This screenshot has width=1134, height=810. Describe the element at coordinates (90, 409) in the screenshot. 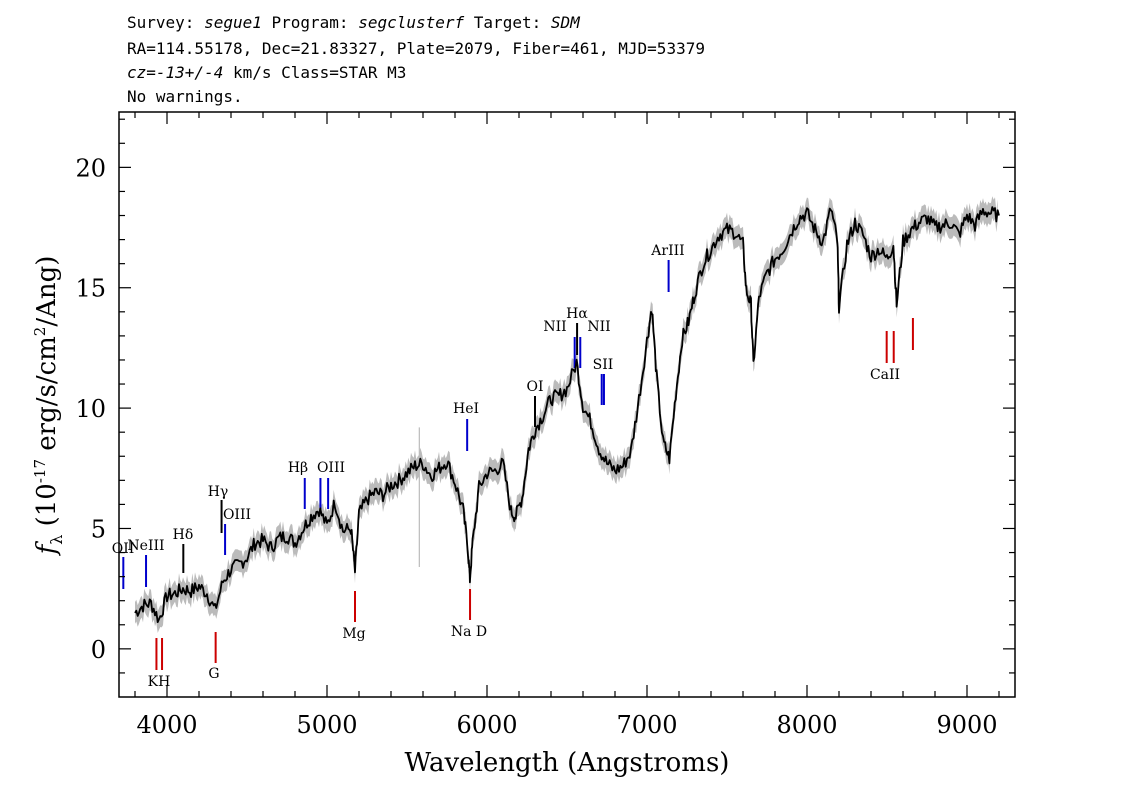

I see `y-tick-label: 10` at that location.